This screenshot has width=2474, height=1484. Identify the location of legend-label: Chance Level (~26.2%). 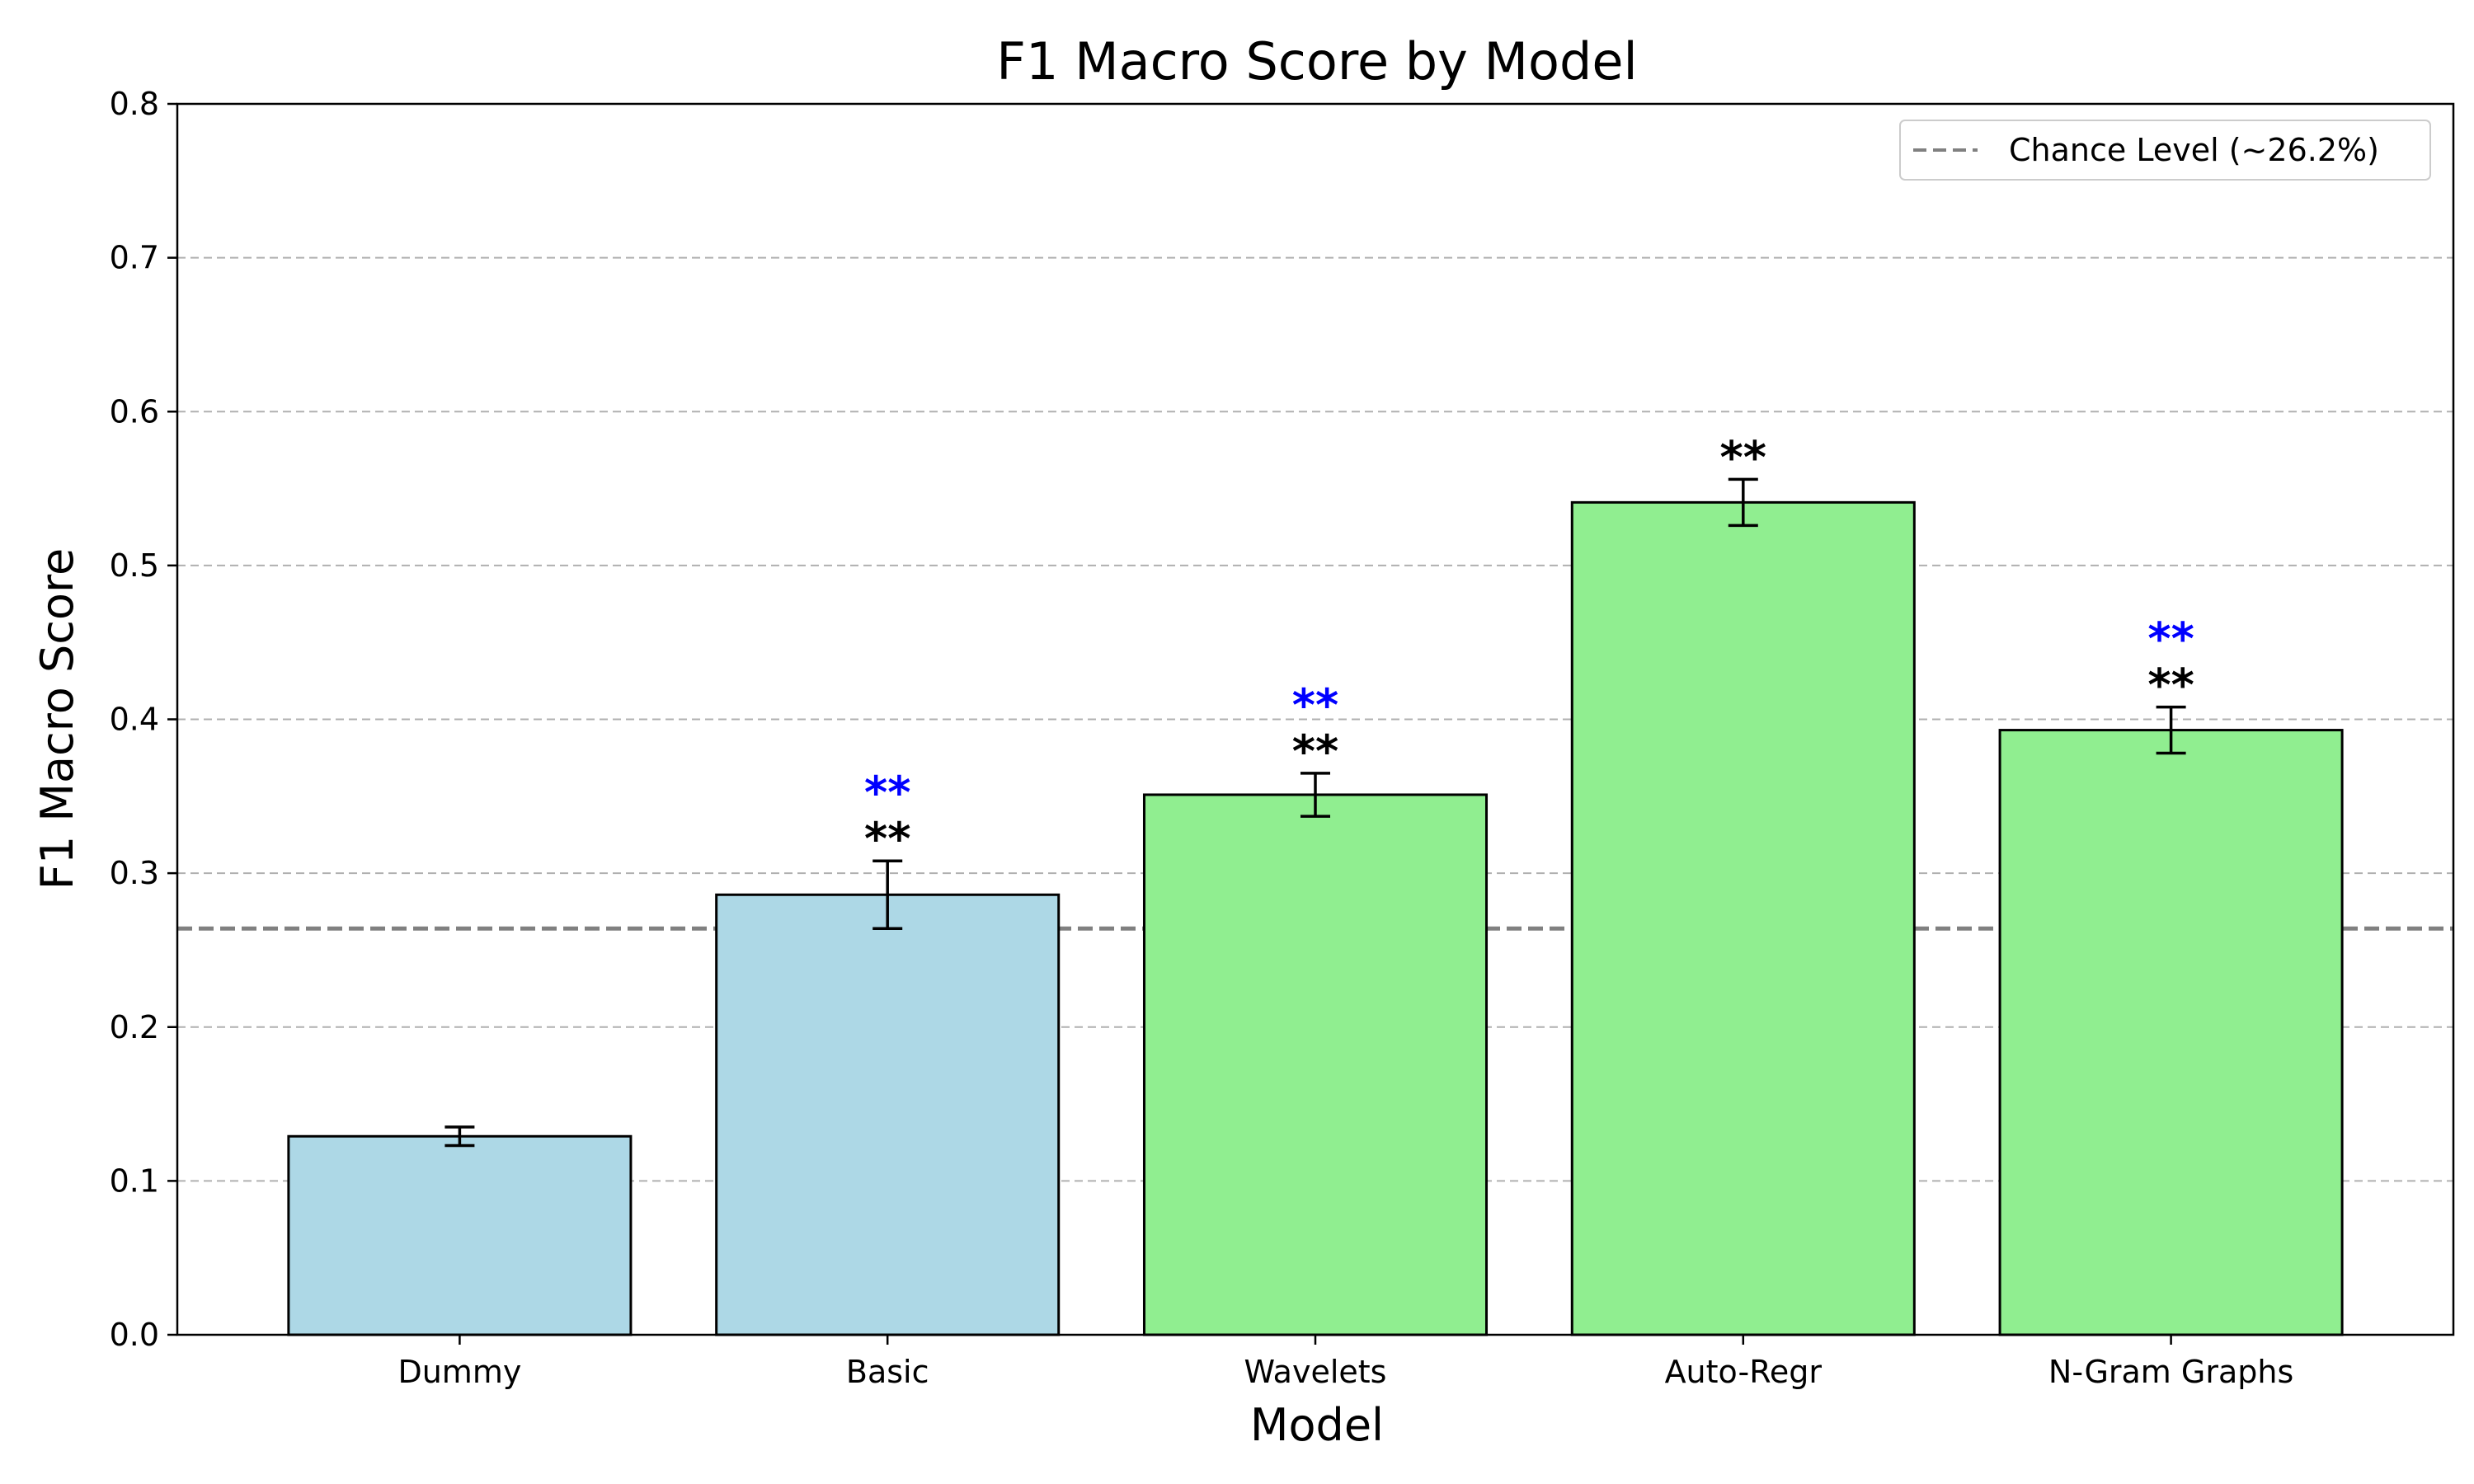
(2194, 150).